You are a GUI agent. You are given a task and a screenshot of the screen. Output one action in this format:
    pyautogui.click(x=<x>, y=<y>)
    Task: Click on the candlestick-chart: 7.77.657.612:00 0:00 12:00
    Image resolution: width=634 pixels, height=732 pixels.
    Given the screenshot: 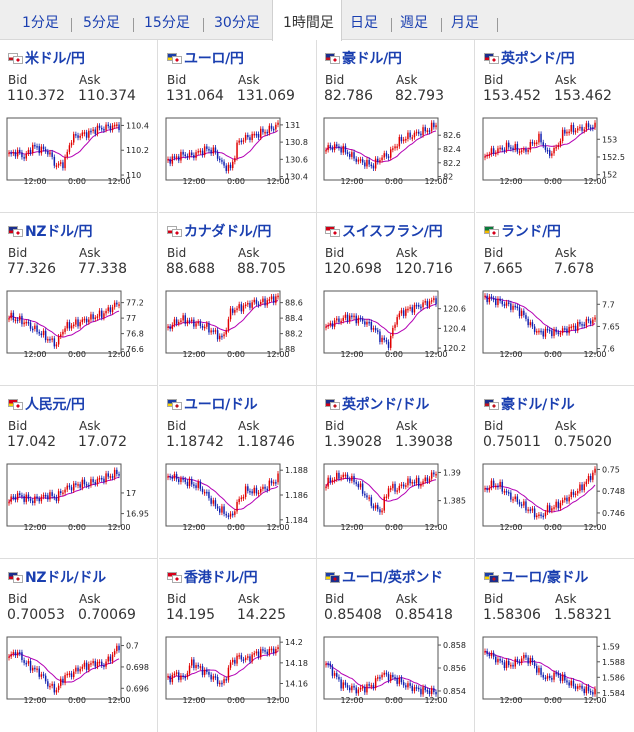 What is the action you would take?
    pyautogui.click(x=555, y=322)
    